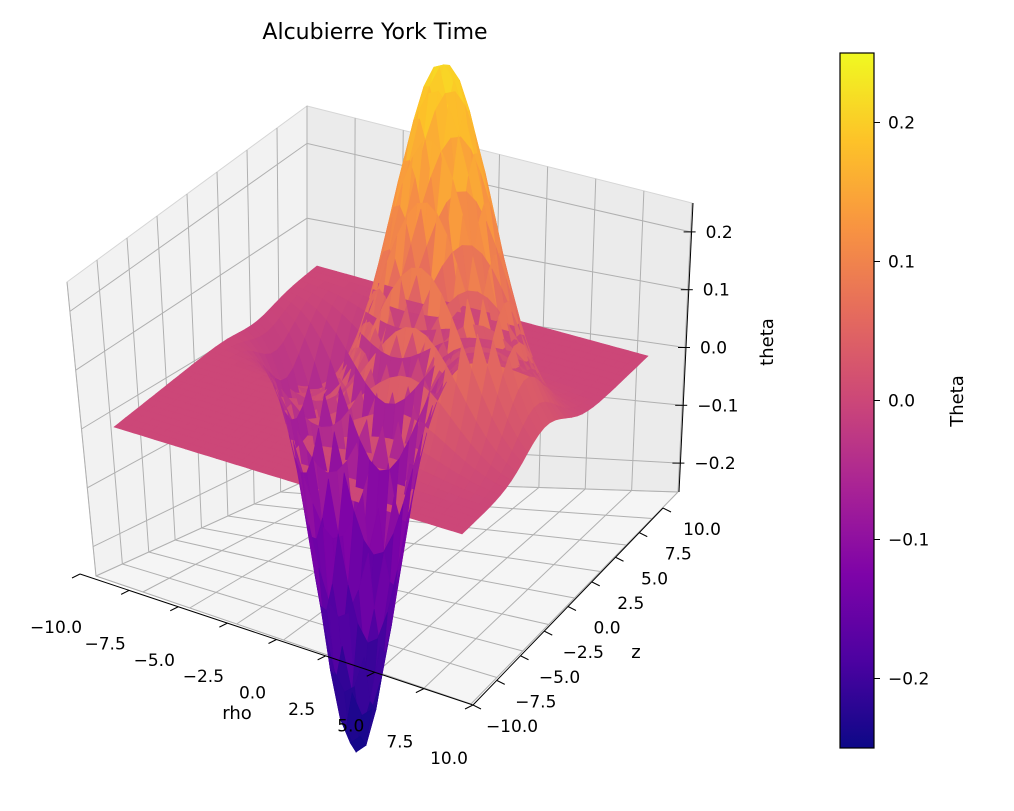 This screenshot has width=1014, height=811. I want to click on x-ticks: −10.0−7.5 −5.0 −2.5 0.0 2.5 5.0 7.5 10.0, so click(252, 671).